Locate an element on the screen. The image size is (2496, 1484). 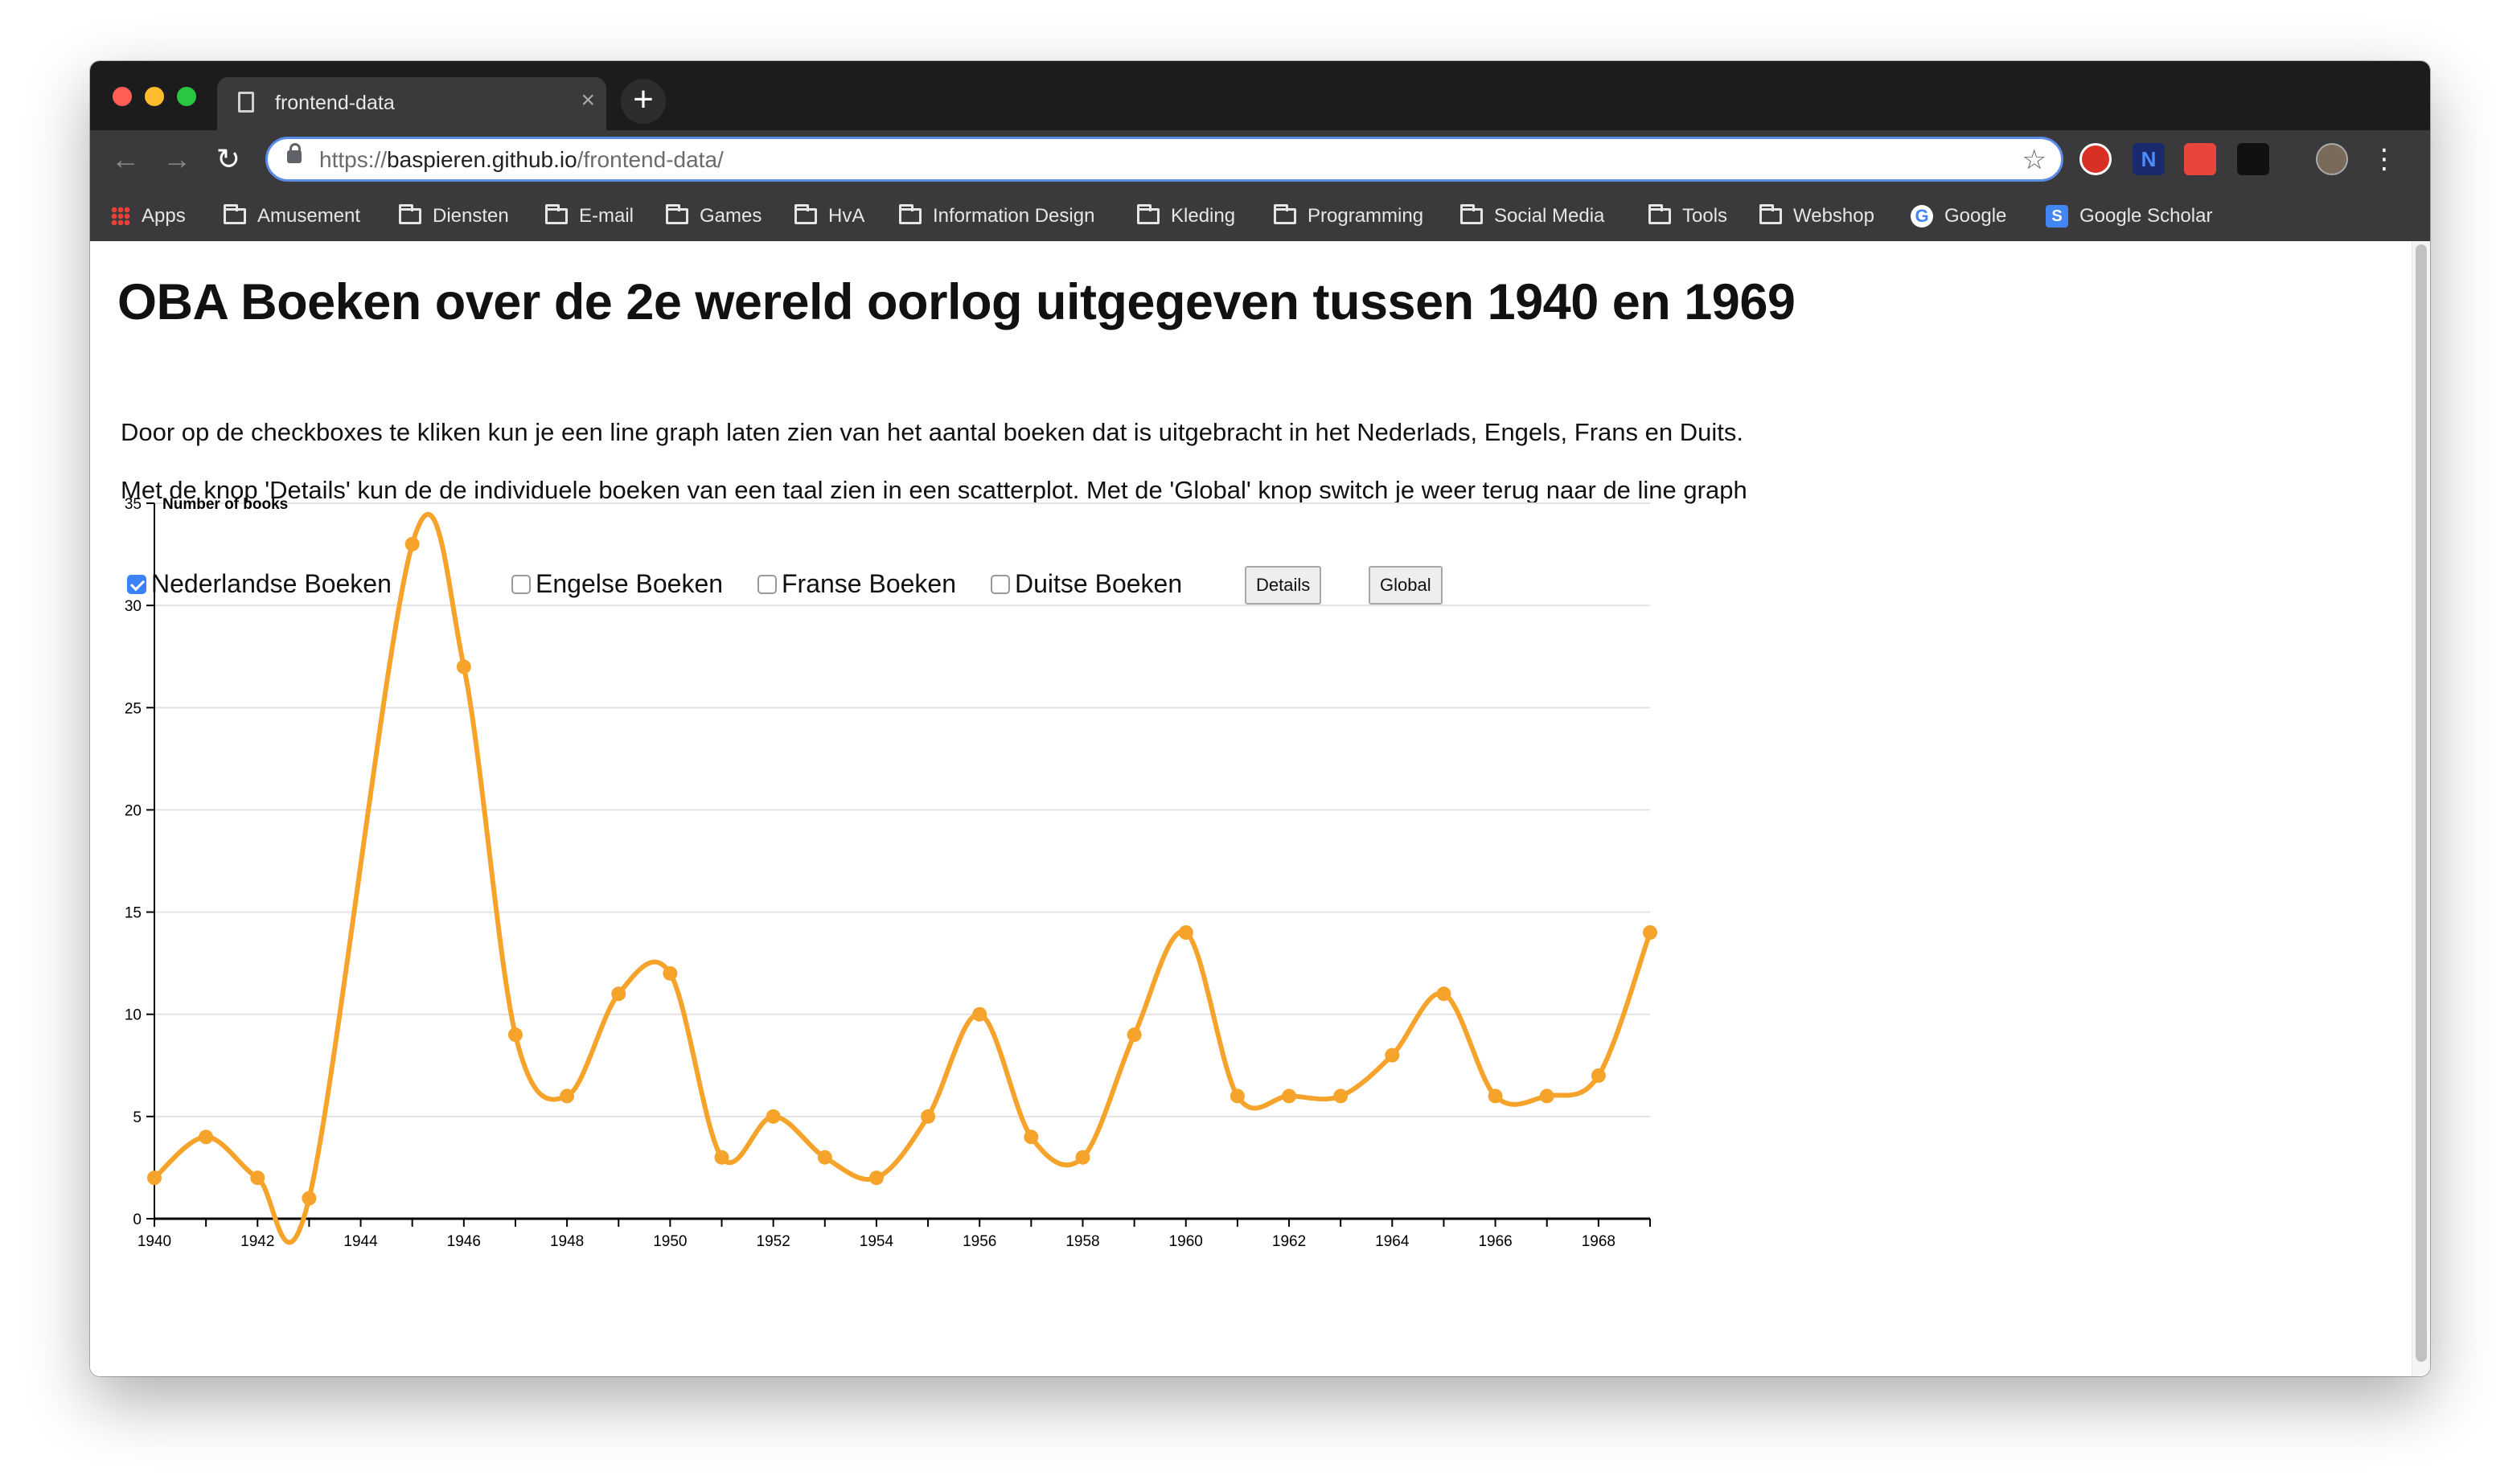
bookmark-tools: Tools is located at coordinates (1688, 217).